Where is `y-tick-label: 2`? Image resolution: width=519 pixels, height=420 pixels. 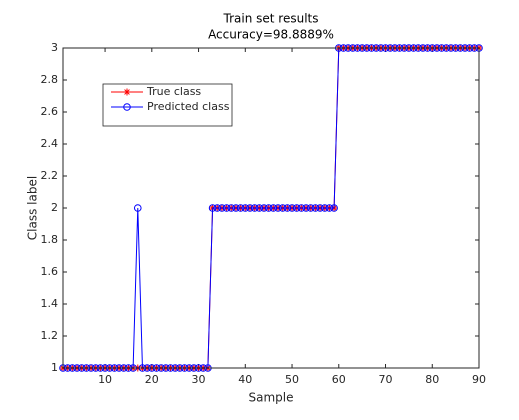 y-tick-label: 2 is located at coordinates (54, 207).